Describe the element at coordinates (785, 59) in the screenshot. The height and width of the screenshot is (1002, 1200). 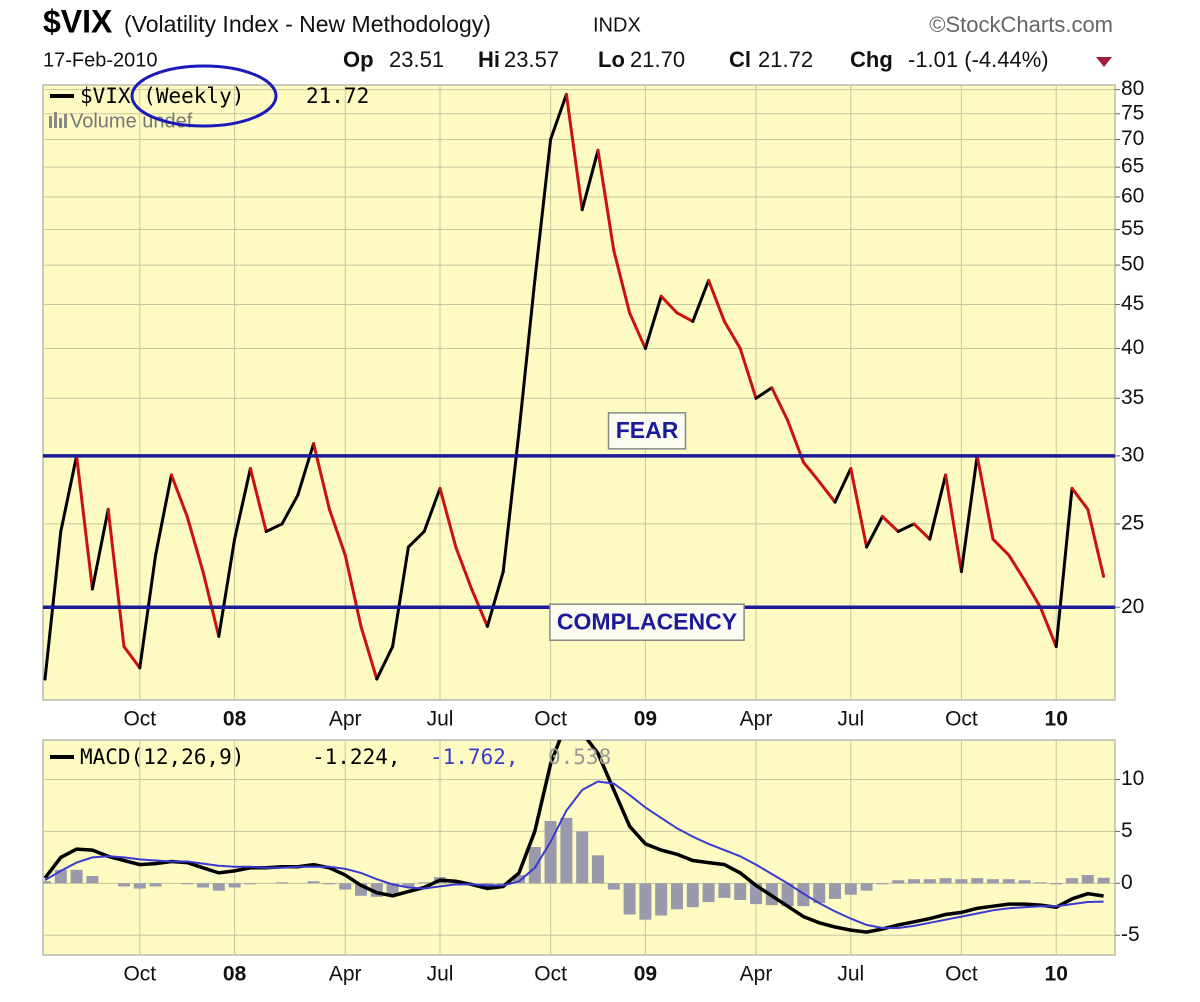
I see `quote-value: 21.72` at that location.